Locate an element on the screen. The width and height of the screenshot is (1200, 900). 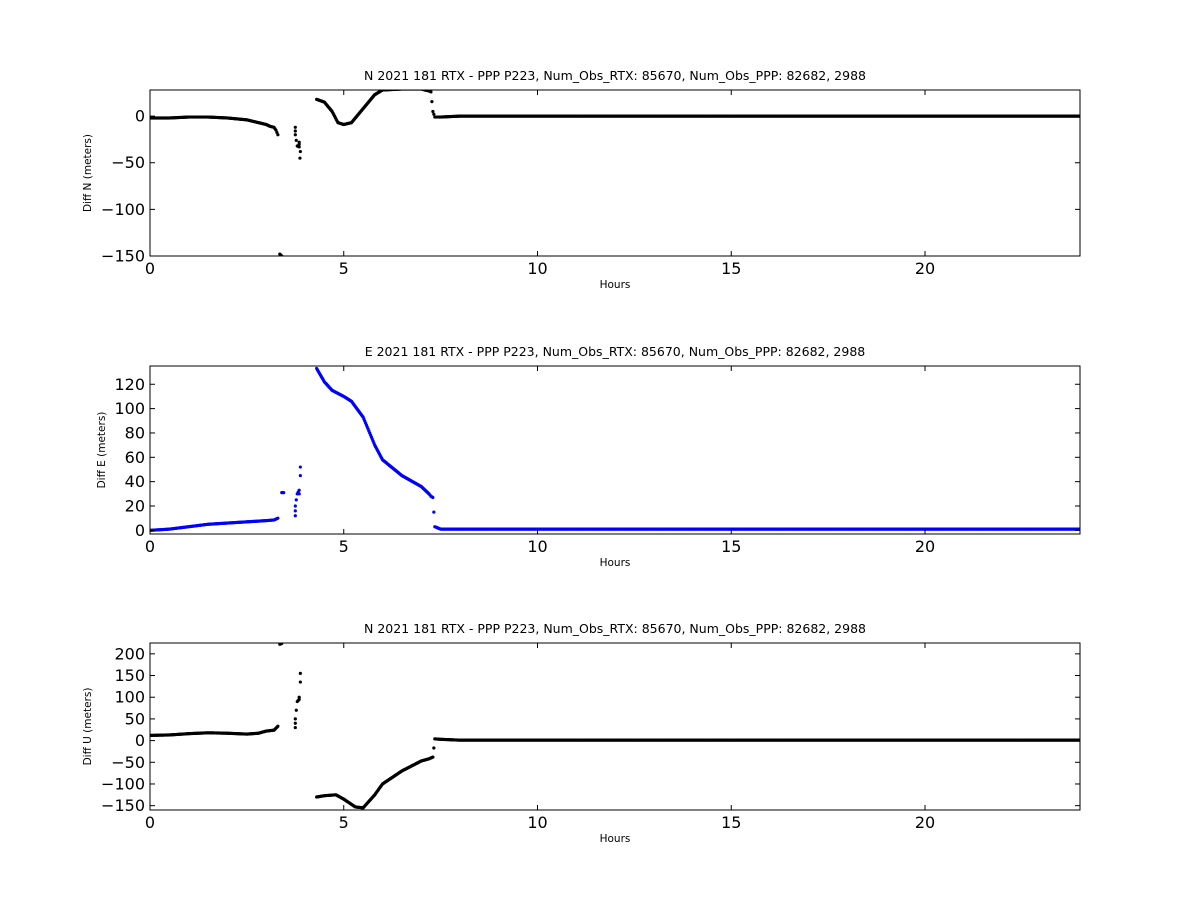
y-tick-label: 40 is located at coordinates (135, 481).